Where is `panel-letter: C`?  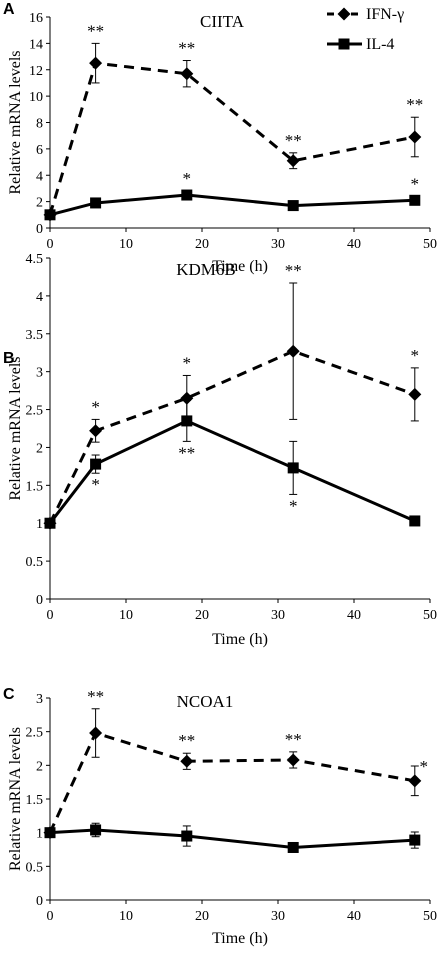
panel-letter: C is located at coordinates (9, 694).